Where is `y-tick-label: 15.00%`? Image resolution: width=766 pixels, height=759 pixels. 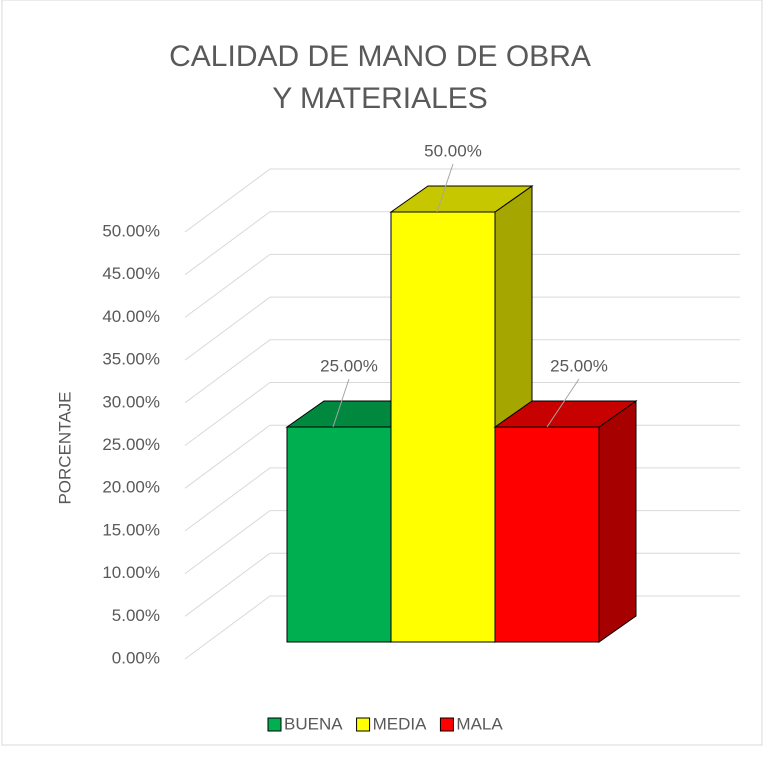 y-tick-label: 15.00% is located at coordinates (131, 529).